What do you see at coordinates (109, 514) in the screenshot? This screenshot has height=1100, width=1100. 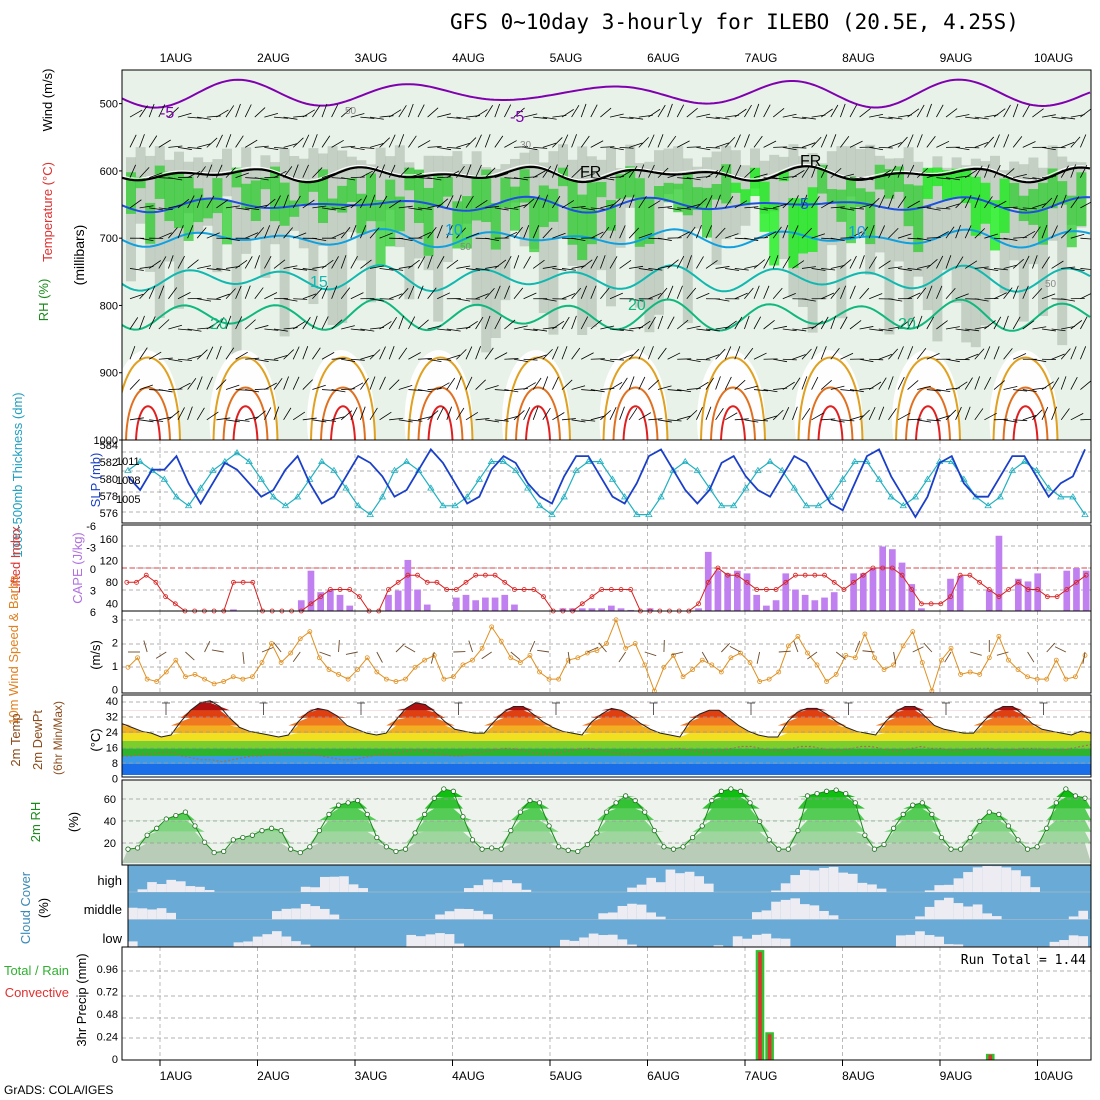 I see `slp-ytick-left: 576` at bounding box center [109, 514].